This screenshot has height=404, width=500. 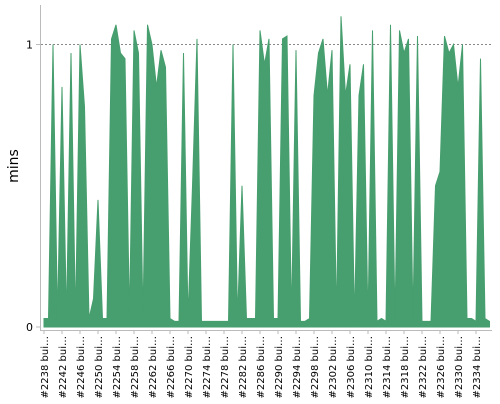 I want to click on y-axis-label: mins, so click(x=14, y=166).